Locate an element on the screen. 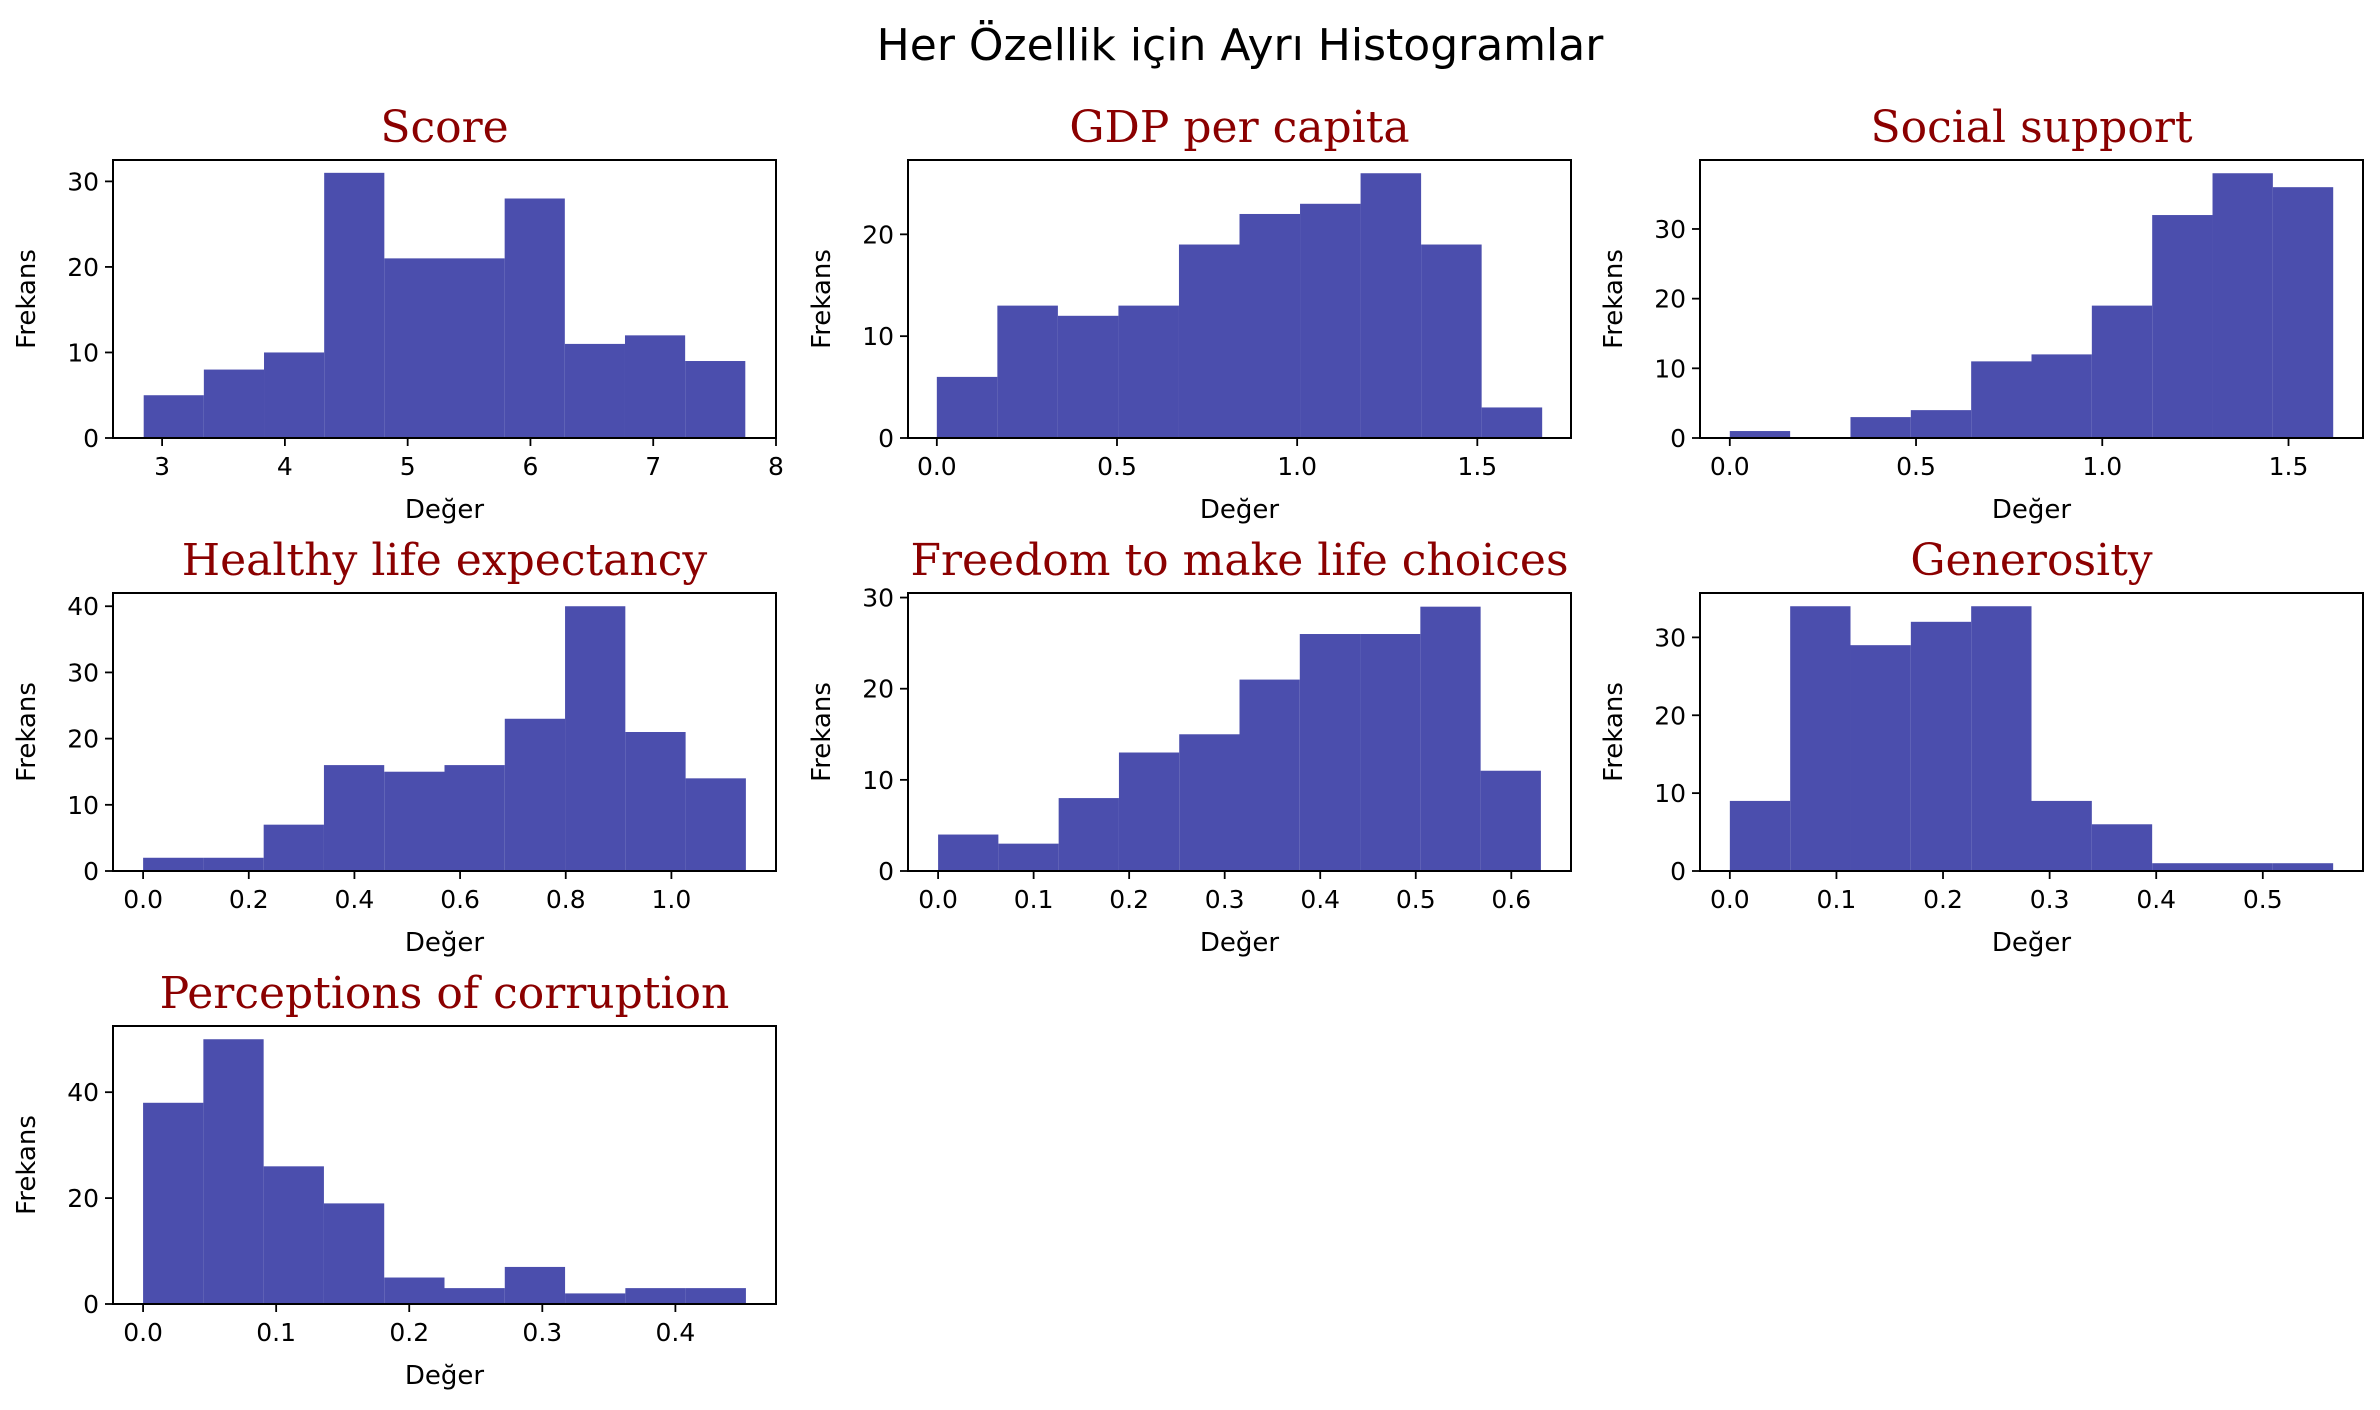 The image size is (2380, 1410). xtick-label-perceptions-of-corruption-0: 0.0 is located at coordinates (143, 1332).